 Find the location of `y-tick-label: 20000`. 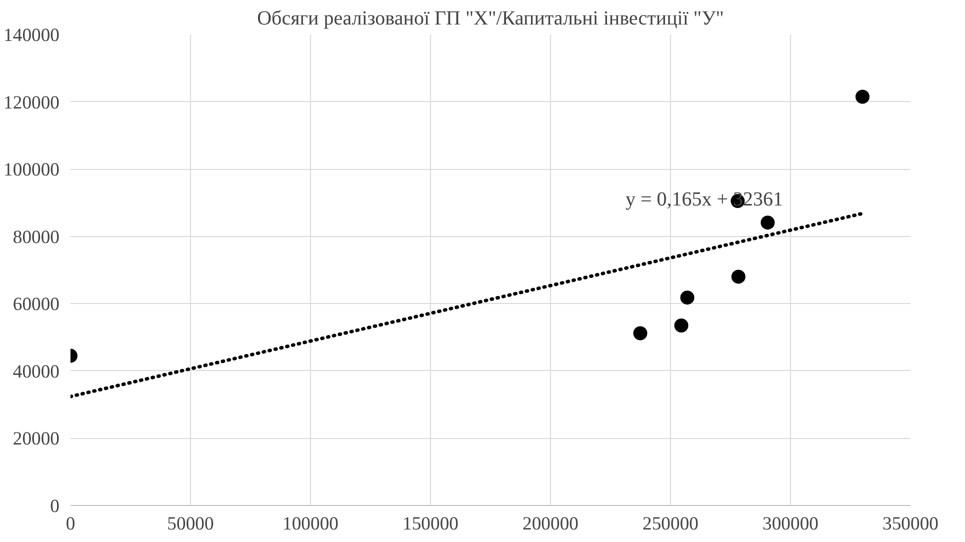

y-tick-label: 20000 is located at coordinates (36, 439).